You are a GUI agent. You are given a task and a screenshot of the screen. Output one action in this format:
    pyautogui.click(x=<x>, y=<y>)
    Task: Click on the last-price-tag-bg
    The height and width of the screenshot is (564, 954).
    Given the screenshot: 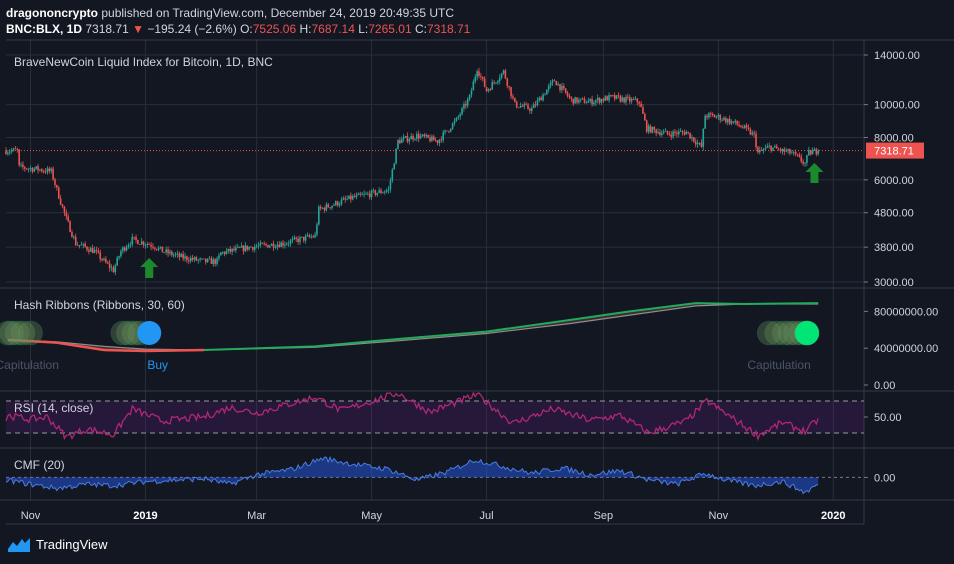 What is the action you would take?
    pyautogui.click(x=895, y=150)
    